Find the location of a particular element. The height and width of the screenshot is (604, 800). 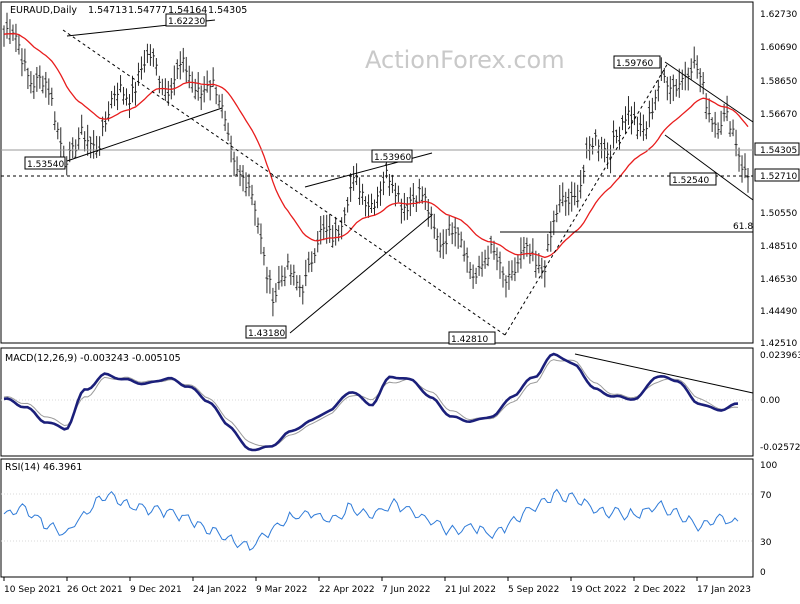

trendline-bottom-2023 is located at coordinates (709, 167).